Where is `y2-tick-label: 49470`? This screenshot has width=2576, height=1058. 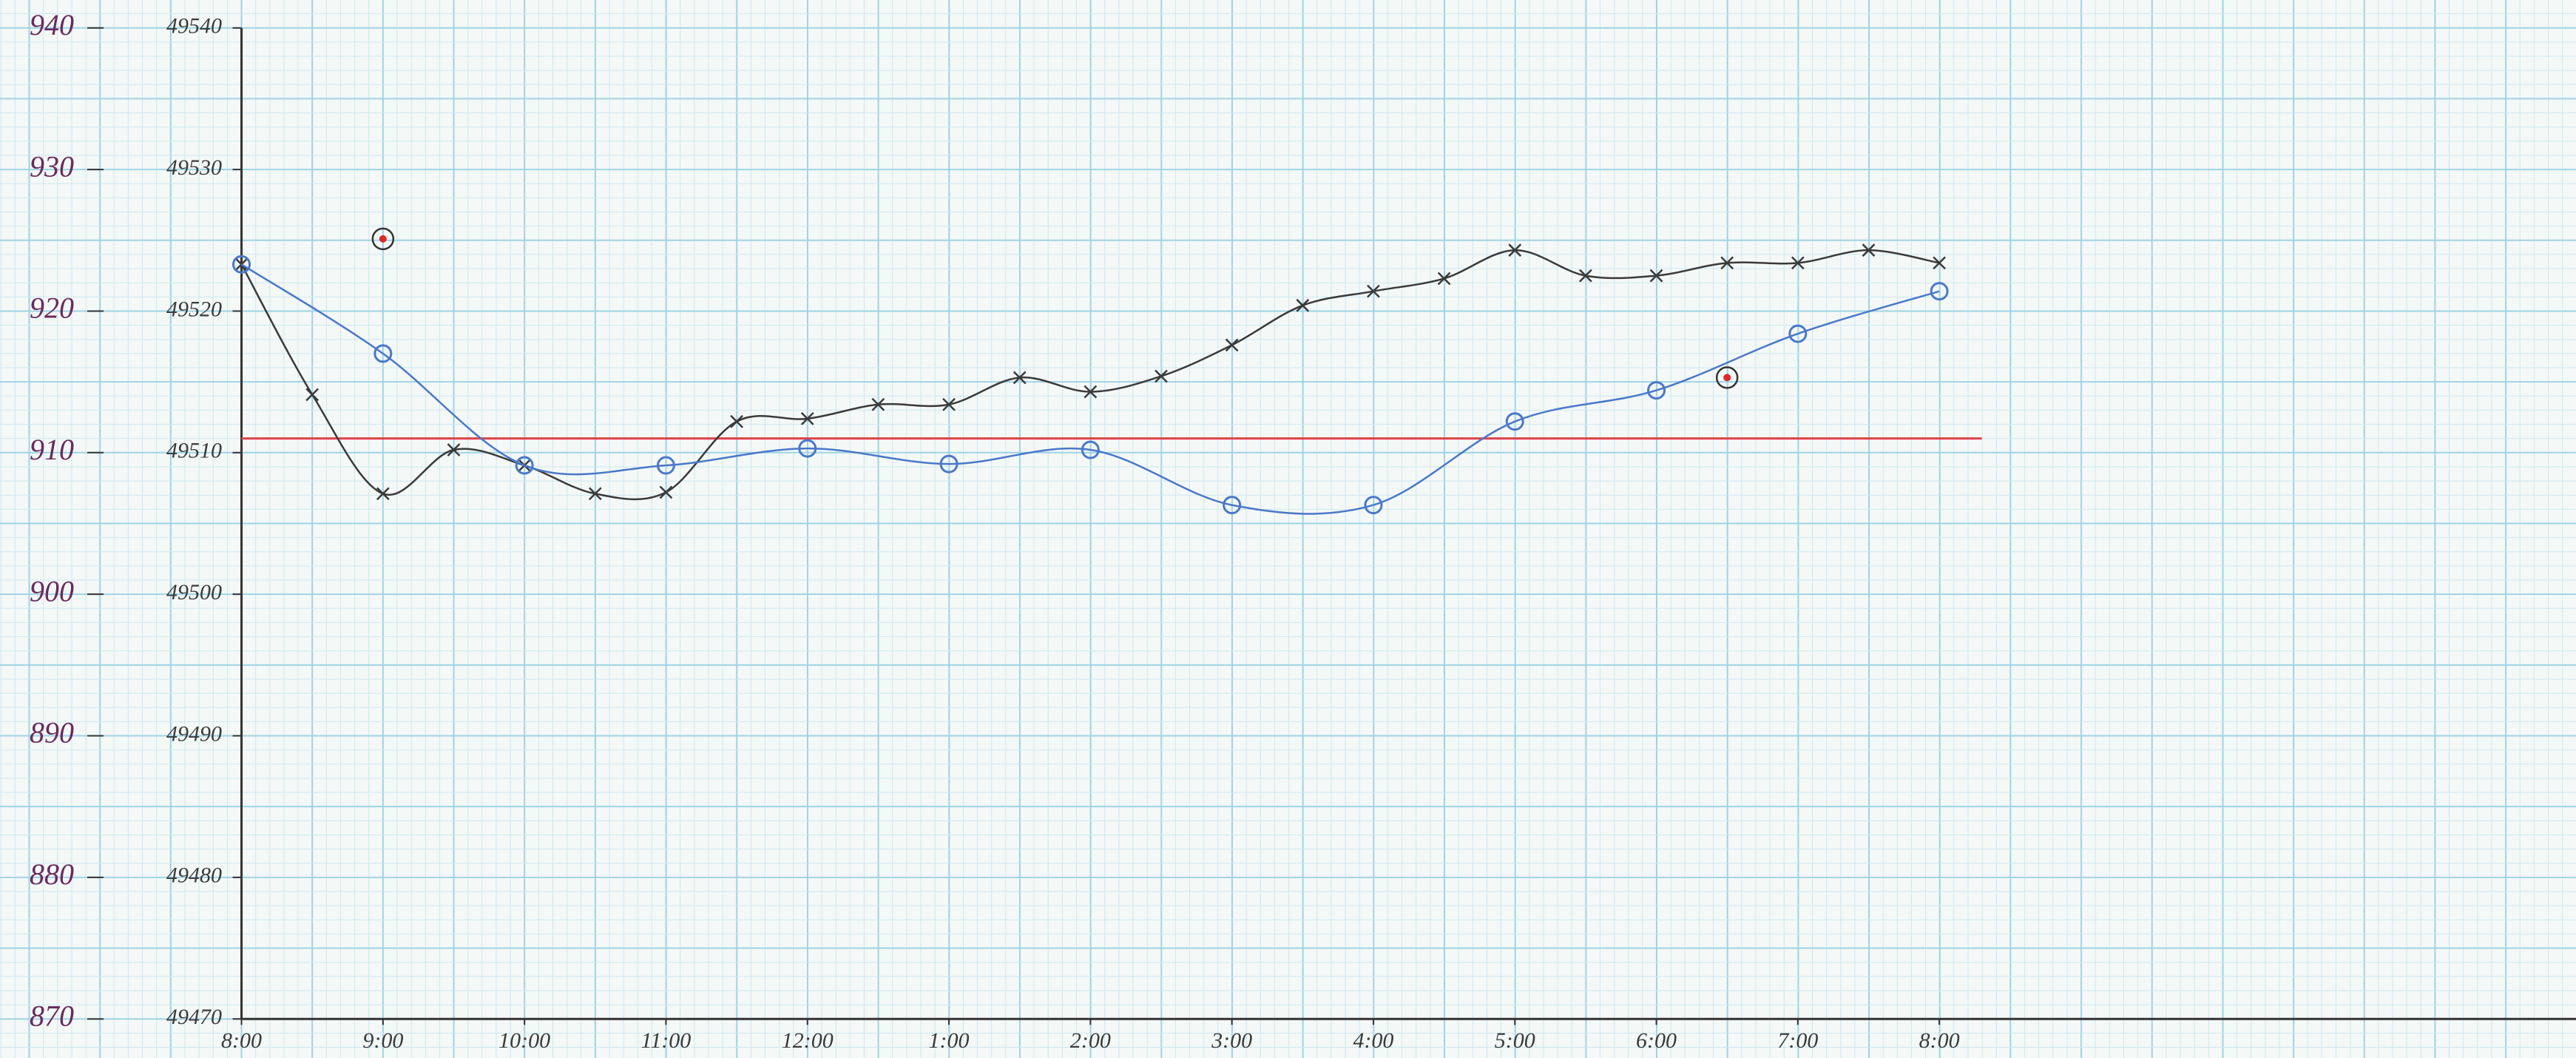 y2-tick-label: 49470 is located at coordinates (194, 1017).